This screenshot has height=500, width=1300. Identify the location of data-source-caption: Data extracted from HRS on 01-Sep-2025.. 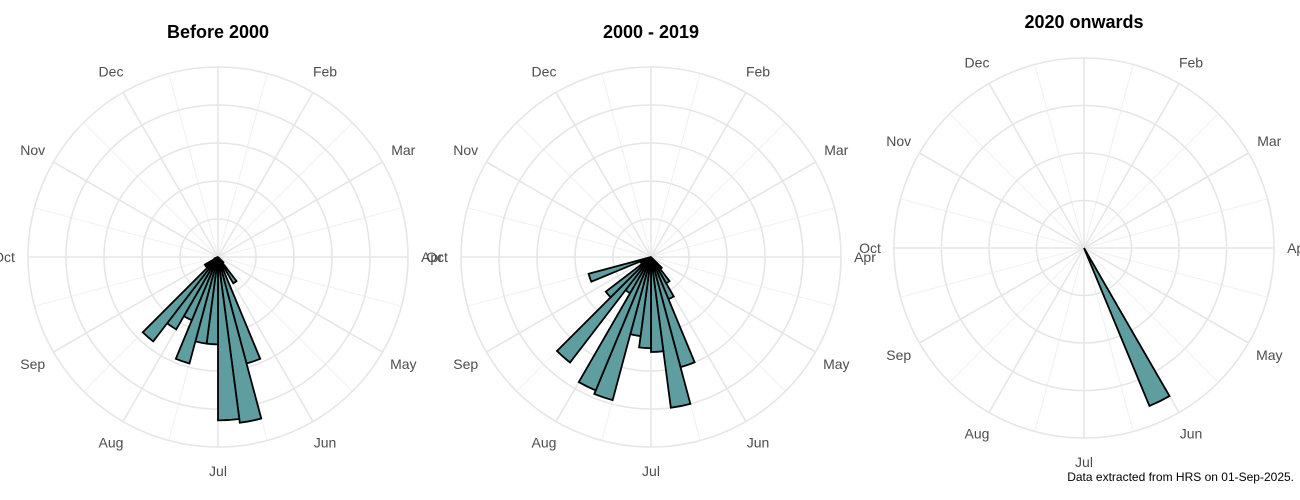
(1180, 477).